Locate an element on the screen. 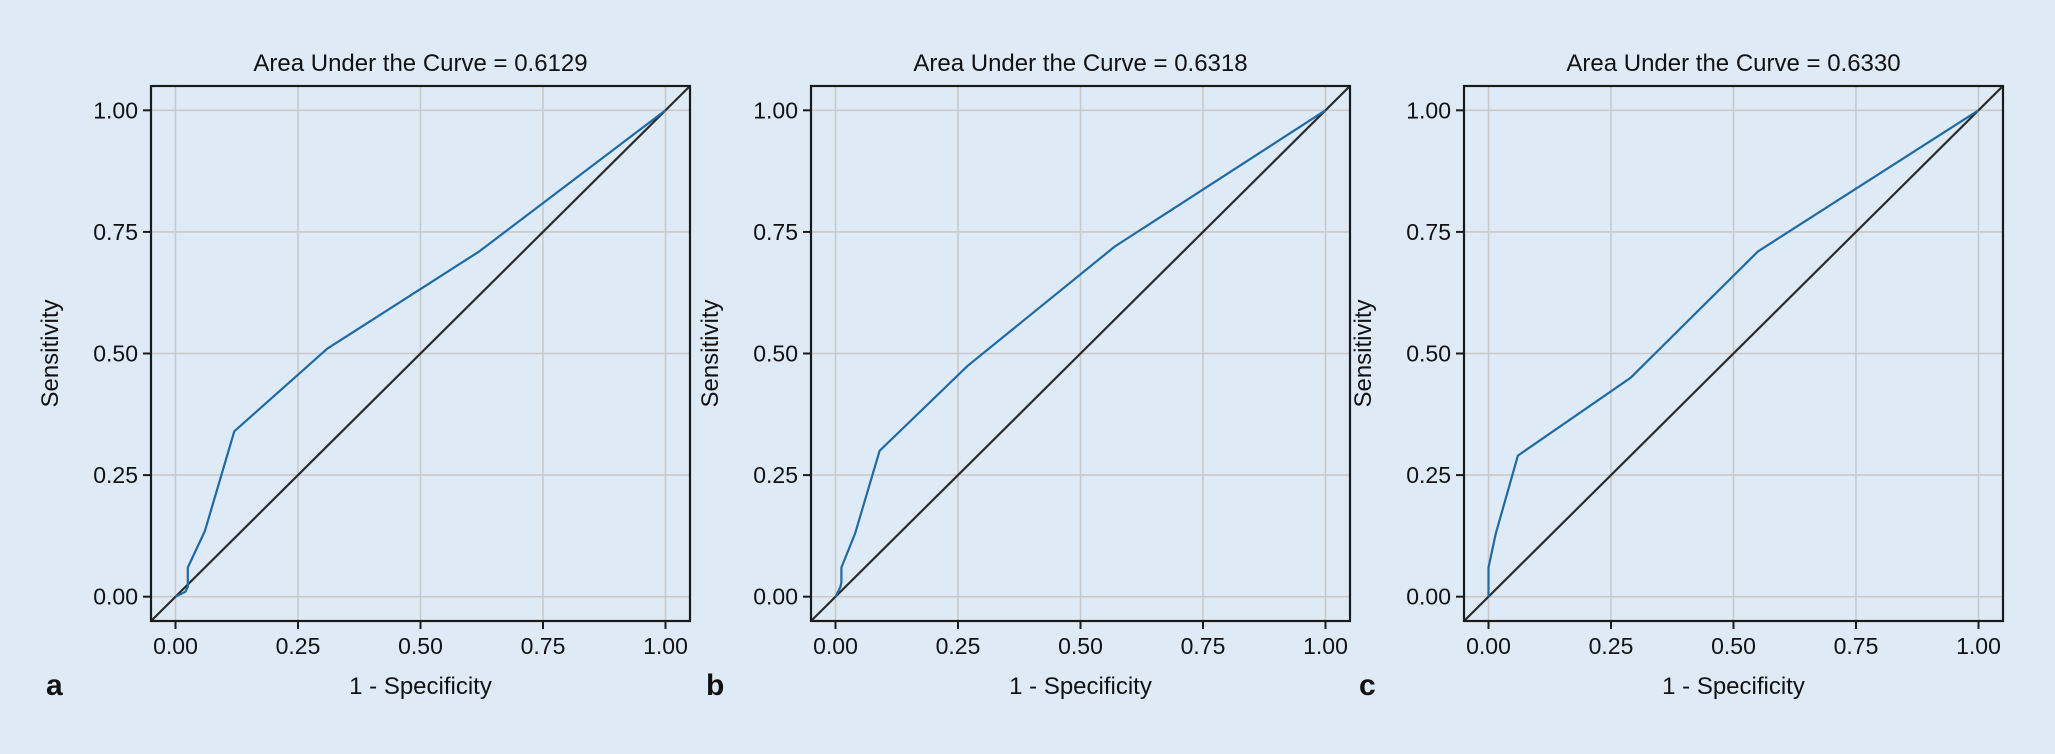 This screenshot has height=754, width=2055. chart-title: Area Under the Curve = 0.6330 is located at coordinates (1733, 63).